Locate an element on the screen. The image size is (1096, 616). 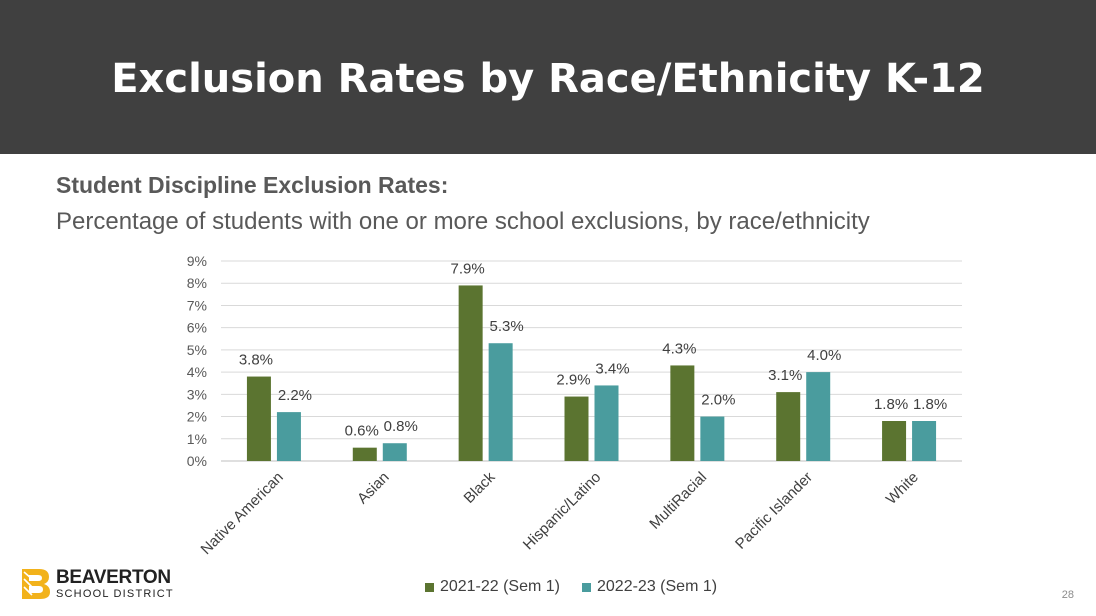
slide-subtitle: Student Discipline Exclusion Rates: is located at coordinates (252, 185).